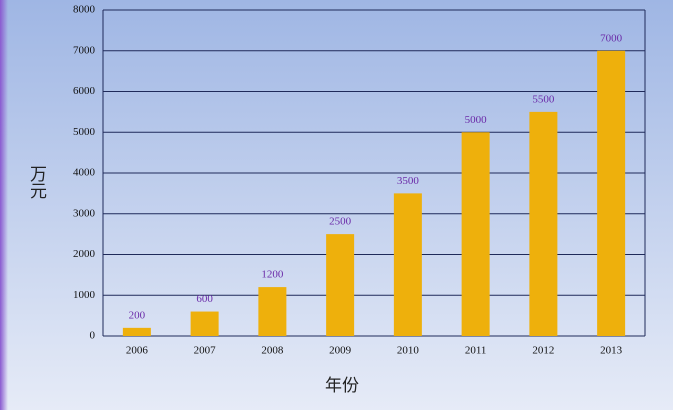  I want to click on data-label: 200, so click(137, 315).